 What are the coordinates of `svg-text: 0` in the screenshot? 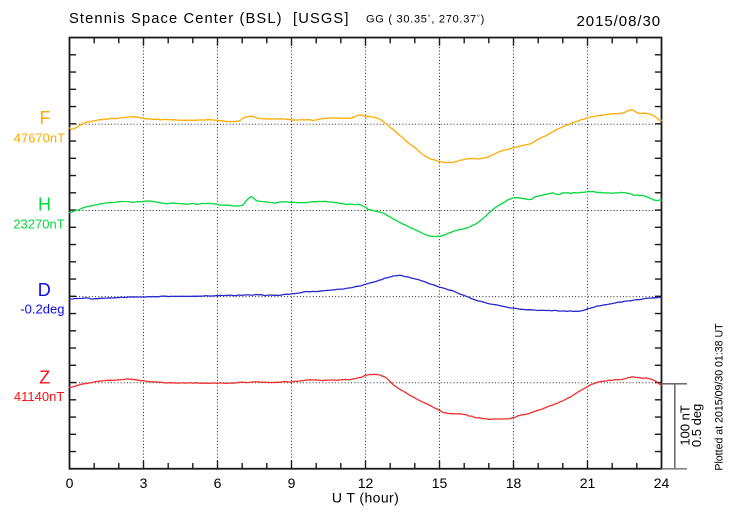 It's located at (70, 483).